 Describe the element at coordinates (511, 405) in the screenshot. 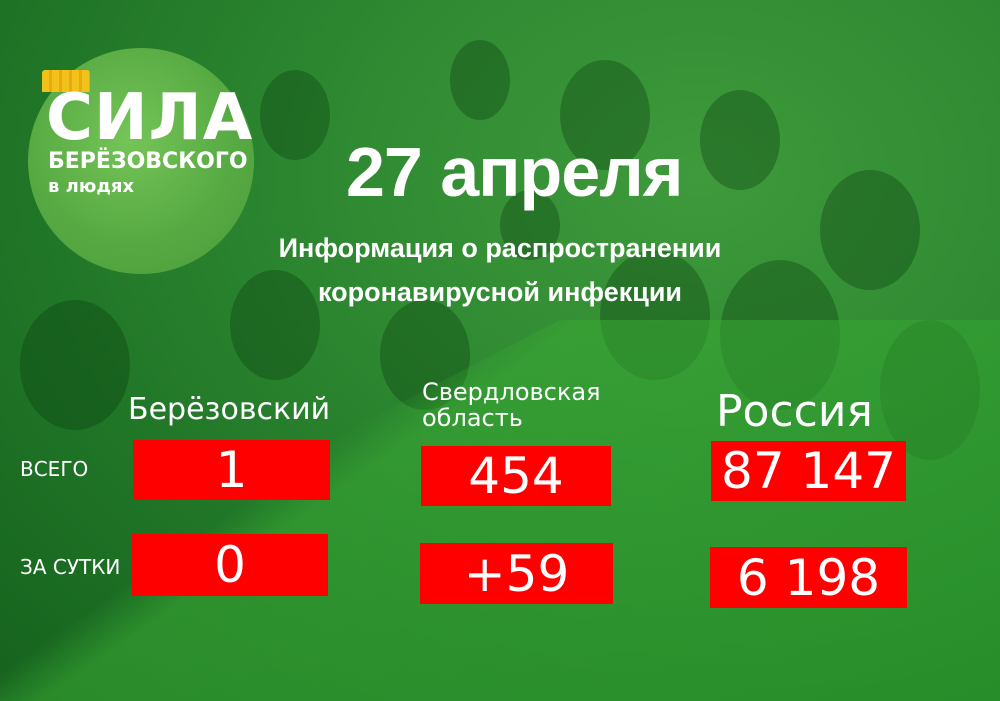

I see `column-title-sverdlovsk-text: Свердловская область` at that location.